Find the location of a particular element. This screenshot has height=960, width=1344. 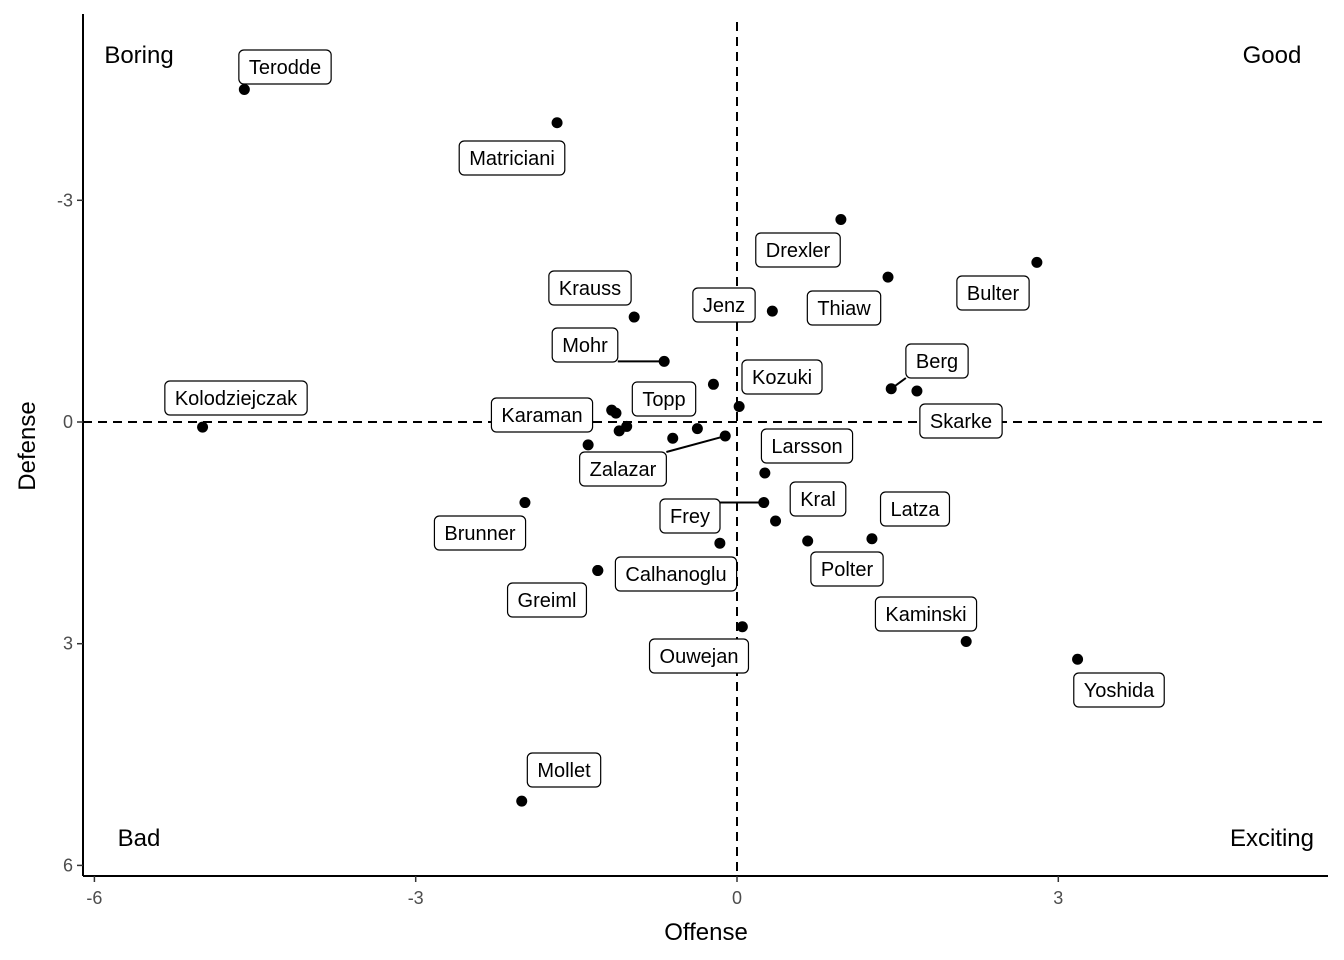

point-label-text: Thiaw is located at coordinates (844, 309).